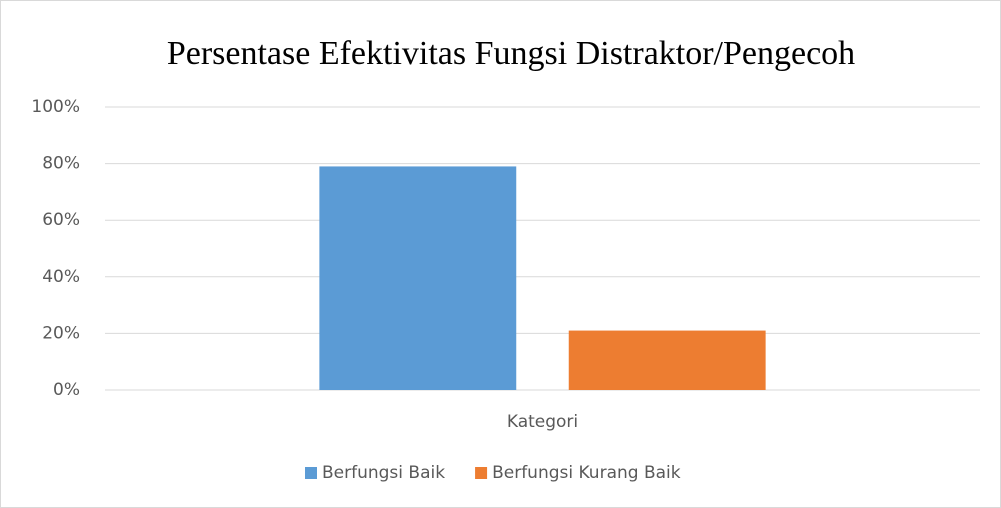 Image resolution: width=1001 pixels, height=508 pixels. What do you see at coordinates (542, 422) in the screenshot?
I see `x-tick-label: Kategori` at bounding box center [542, 422].